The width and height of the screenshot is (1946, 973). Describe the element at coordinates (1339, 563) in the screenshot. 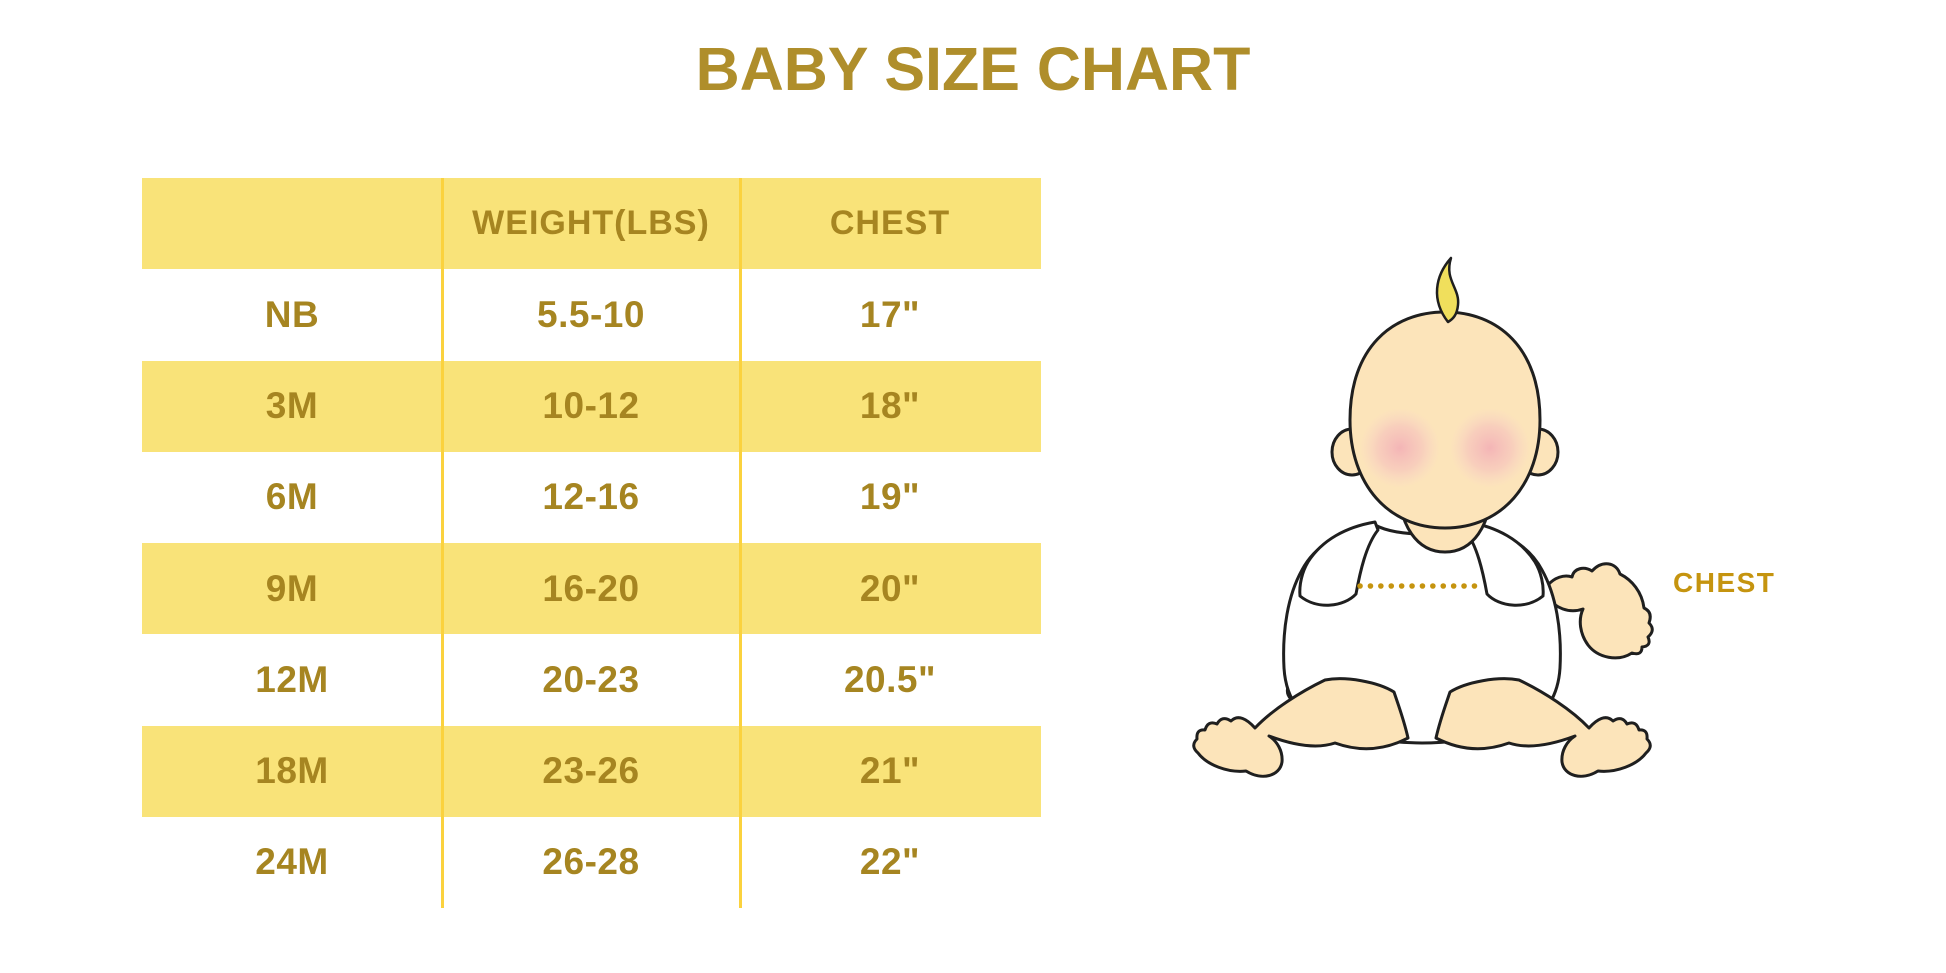

I see `baby-left-sleeve` at that location.